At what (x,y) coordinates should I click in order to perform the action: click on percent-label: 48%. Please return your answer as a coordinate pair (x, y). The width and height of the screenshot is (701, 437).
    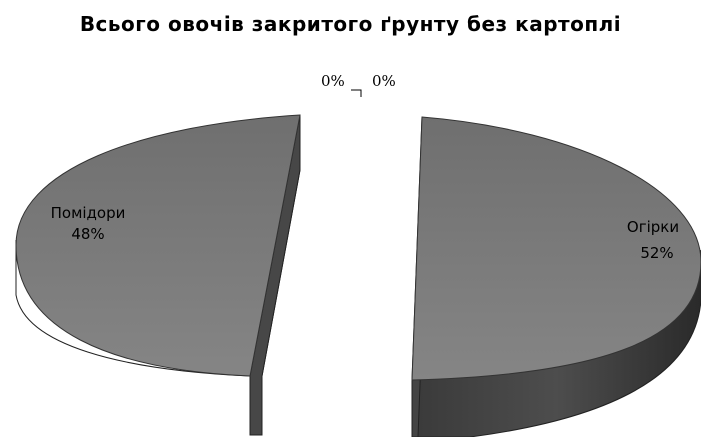
    Looking at the image, I should click on (87, 234).